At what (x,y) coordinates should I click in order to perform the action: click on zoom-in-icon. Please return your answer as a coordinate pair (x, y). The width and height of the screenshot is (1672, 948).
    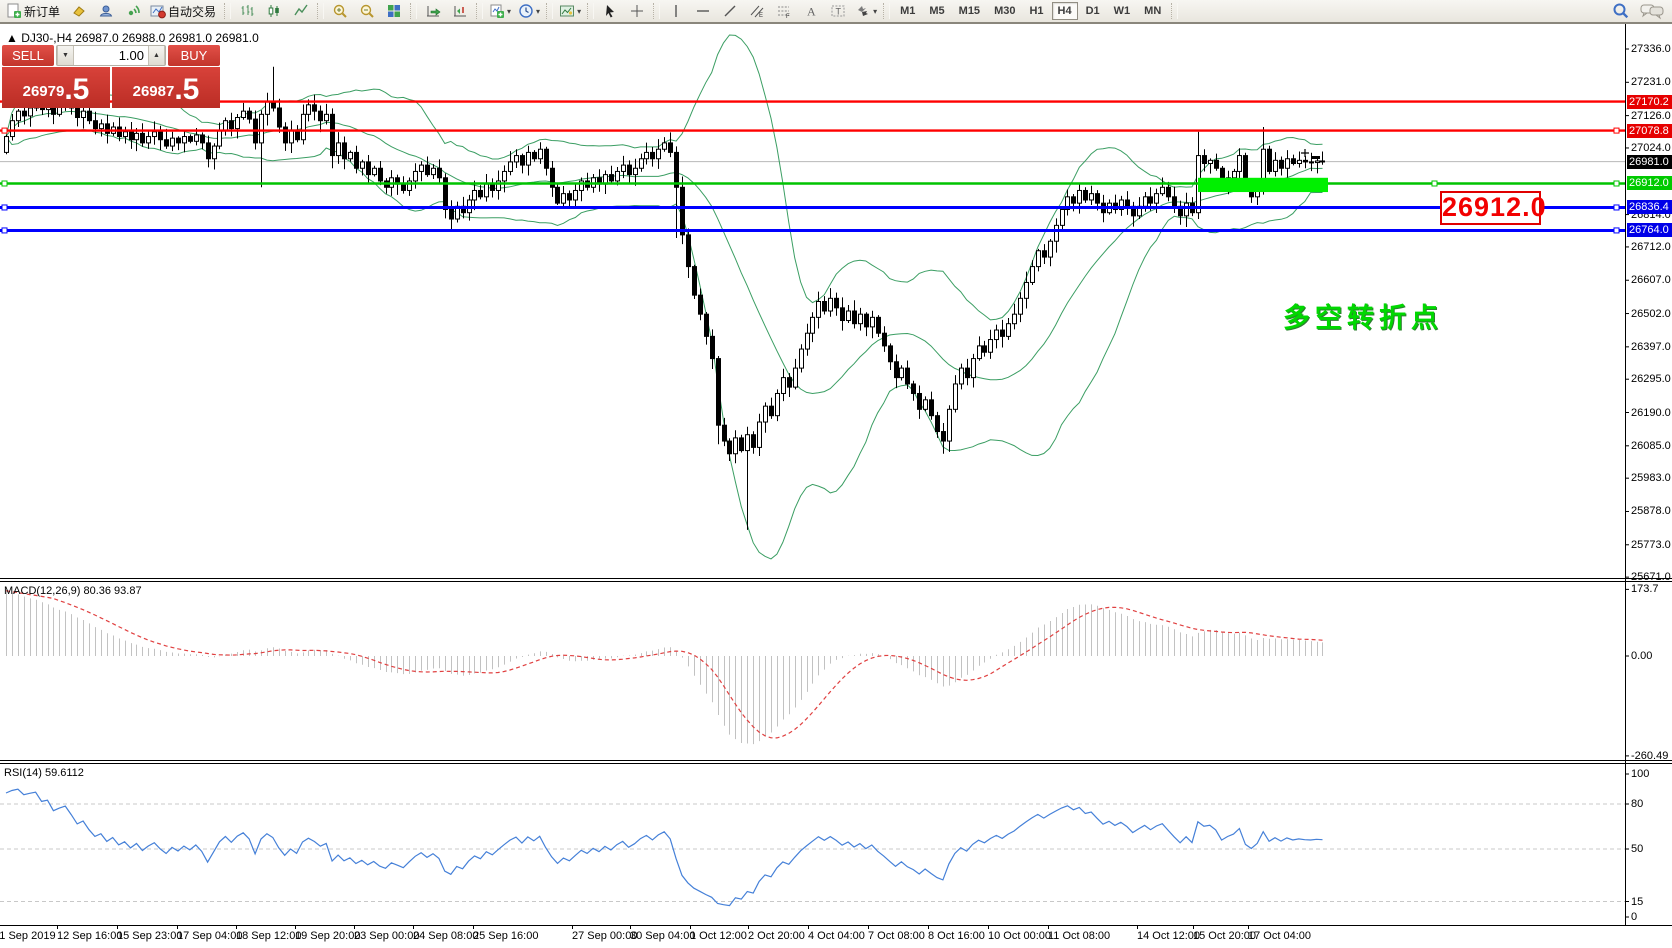
    Looking at the image, I should click on (340, 11).